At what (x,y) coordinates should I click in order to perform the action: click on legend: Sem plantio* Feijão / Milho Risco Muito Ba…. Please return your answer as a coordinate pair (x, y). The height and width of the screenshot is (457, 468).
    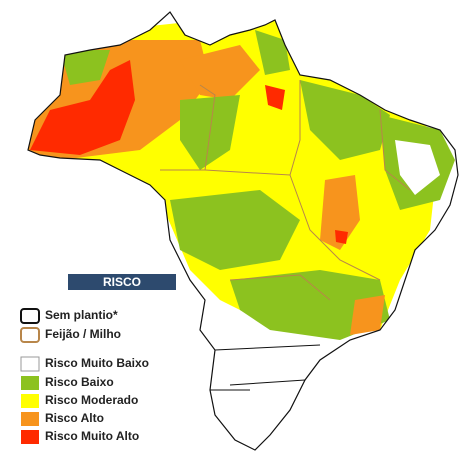
    Looking at the image, I should click on (84, 376).